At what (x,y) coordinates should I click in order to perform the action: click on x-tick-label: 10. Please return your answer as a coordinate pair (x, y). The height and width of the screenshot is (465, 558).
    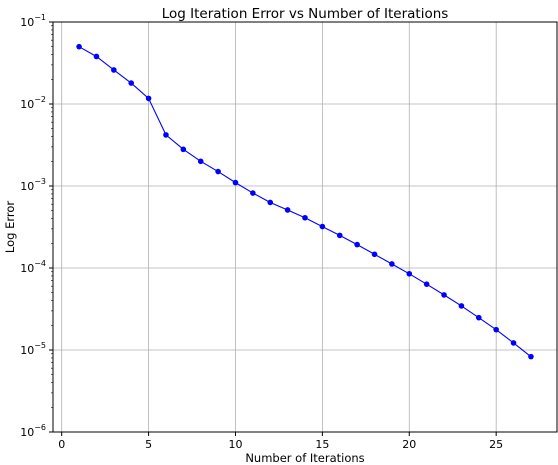
    Looking at the image, I should click on (235, 444).